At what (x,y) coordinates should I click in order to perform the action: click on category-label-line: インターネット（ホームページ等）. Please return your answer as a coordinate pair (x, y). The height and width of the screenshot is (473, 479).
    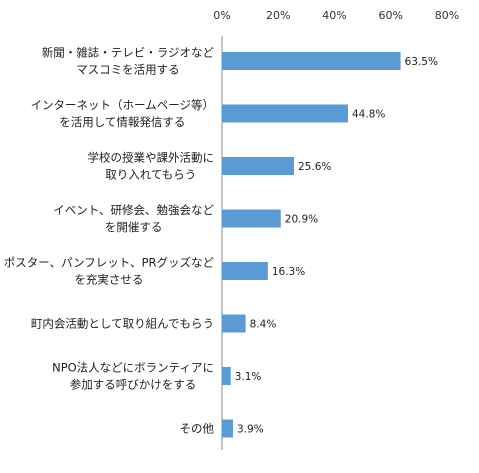
    Looking at the image, I should click on (122, 105).